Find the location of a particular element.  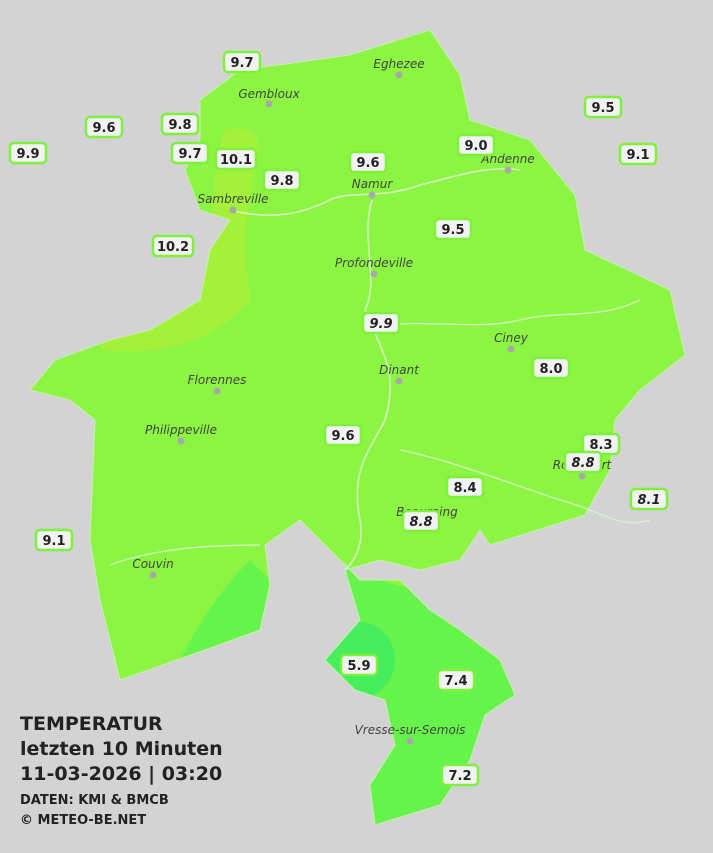

station-value: 5.9 is located at coordinates (358, 666).